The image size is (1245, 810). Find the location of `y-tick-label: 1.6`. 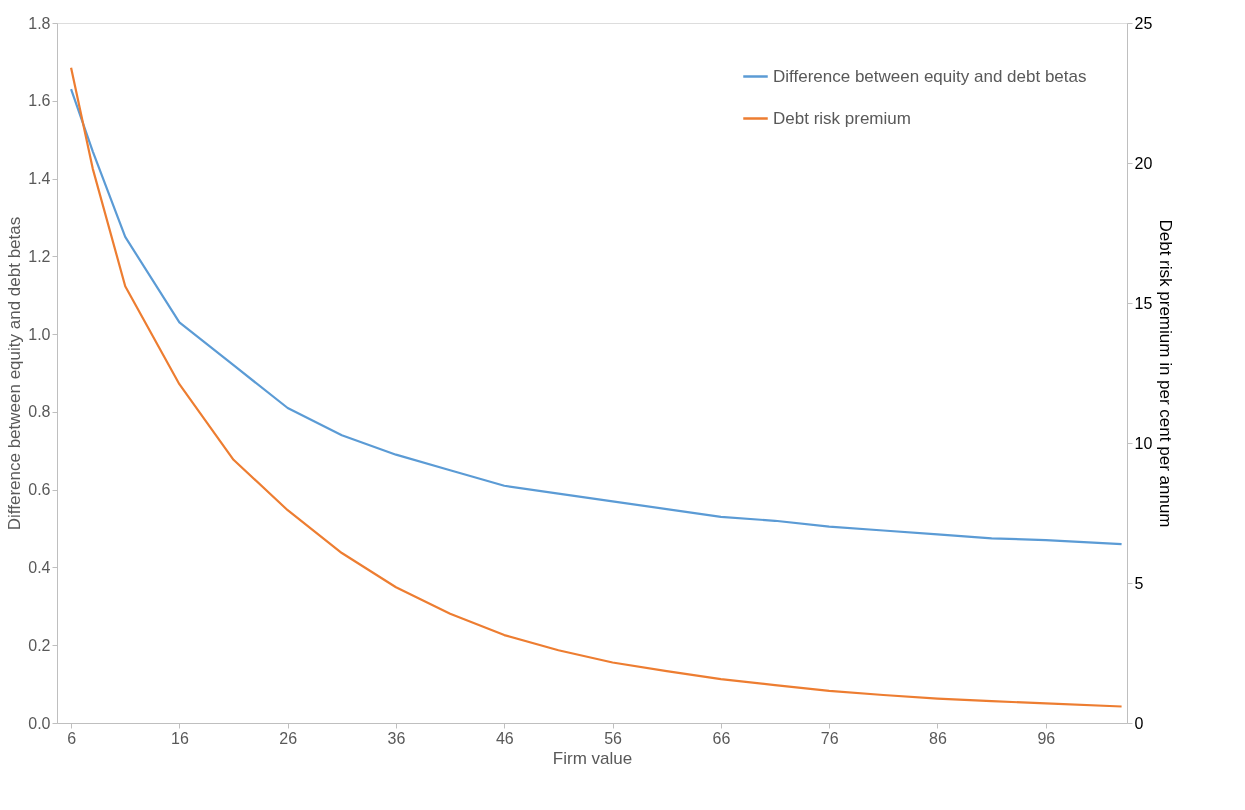

y-tick-label: 1.6 is located at coordinates (39, 101).